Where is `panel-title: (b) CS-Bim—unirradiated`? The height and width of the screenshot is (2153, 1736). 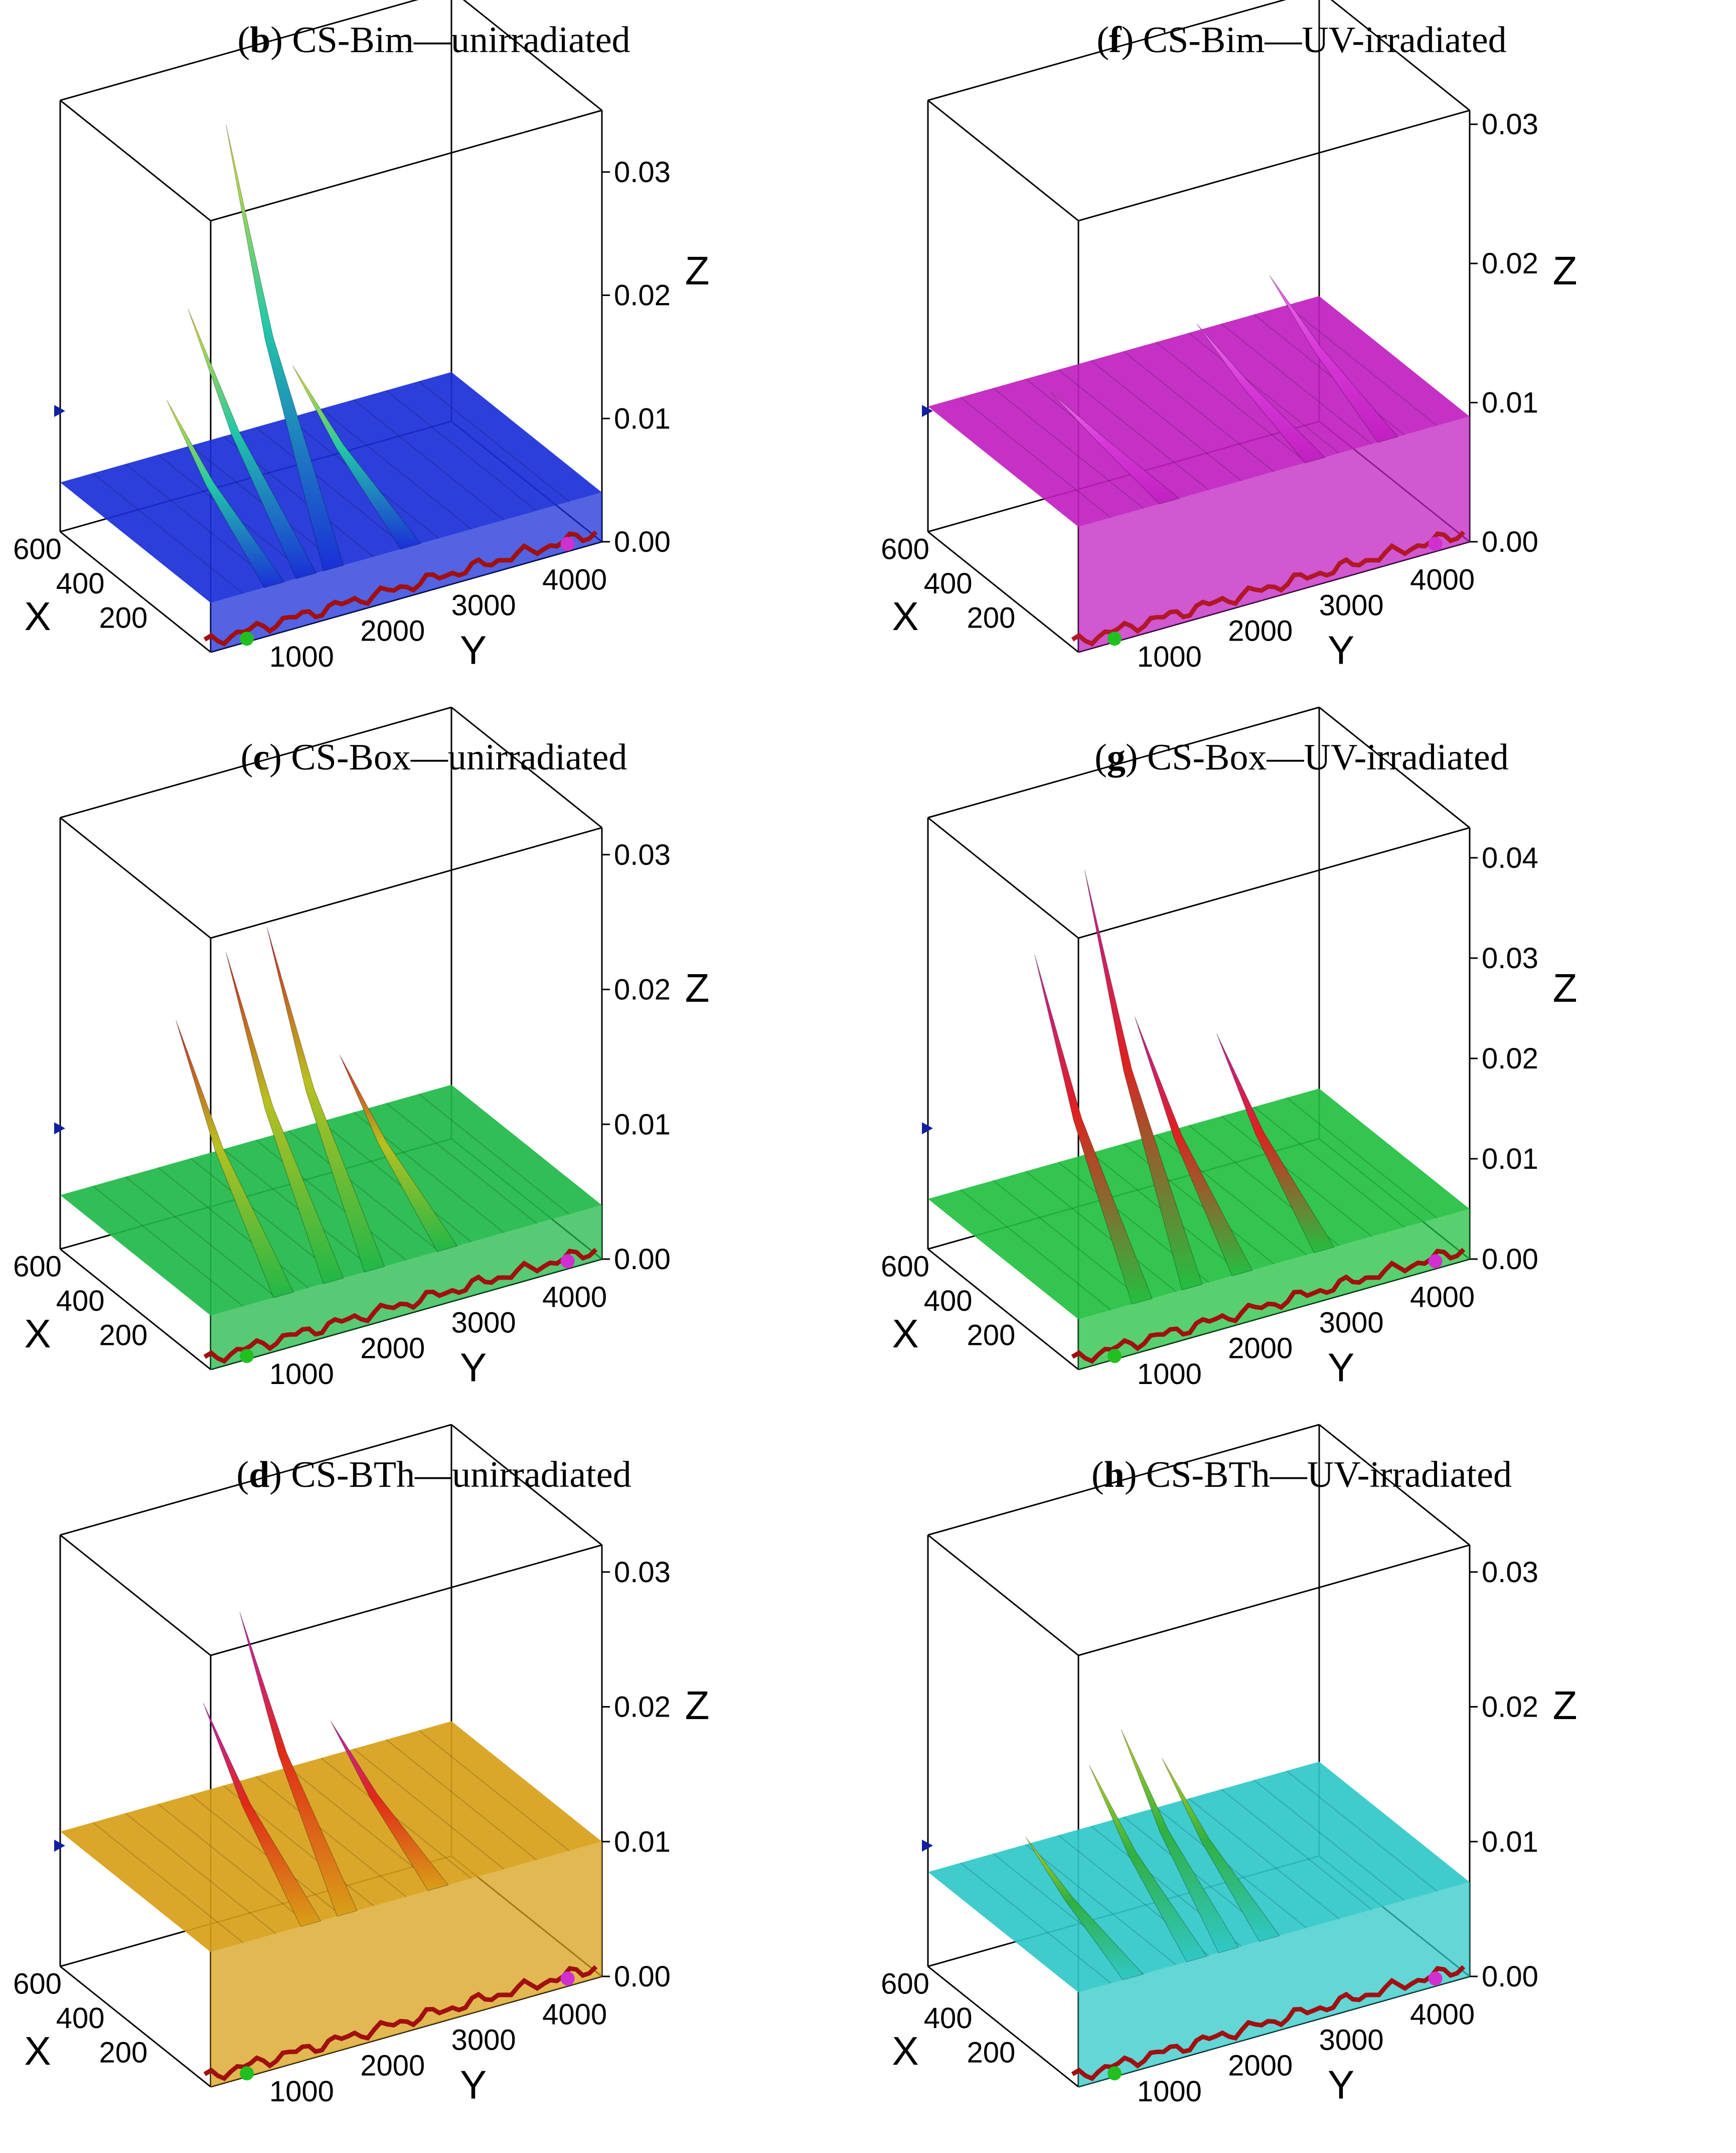
panel-title: (b) CS-Bim—unirradiated is located at coordinates (433, 40).